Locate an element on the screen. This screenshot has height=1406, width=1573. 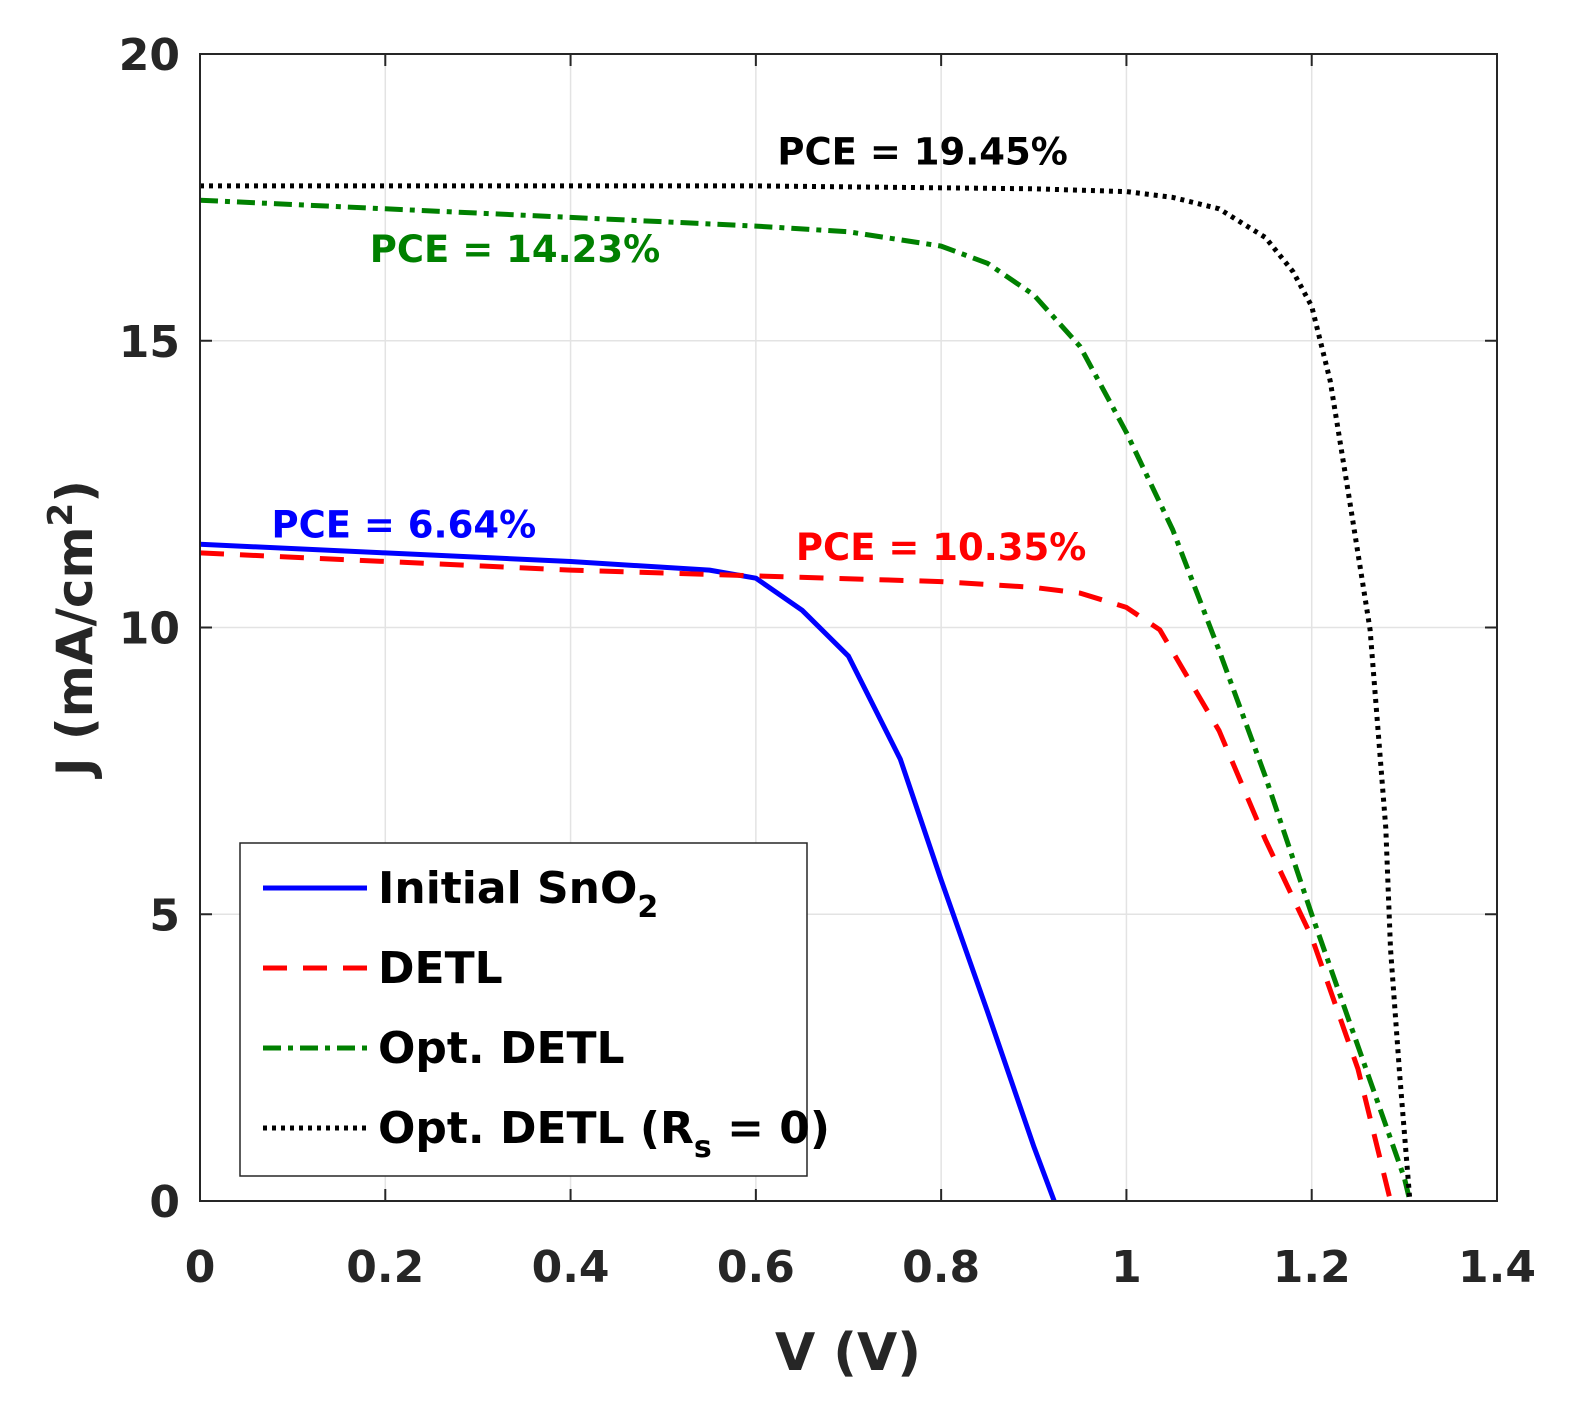
y-axis-label: J (mA/cm2) is located at coordinates (72, 629).